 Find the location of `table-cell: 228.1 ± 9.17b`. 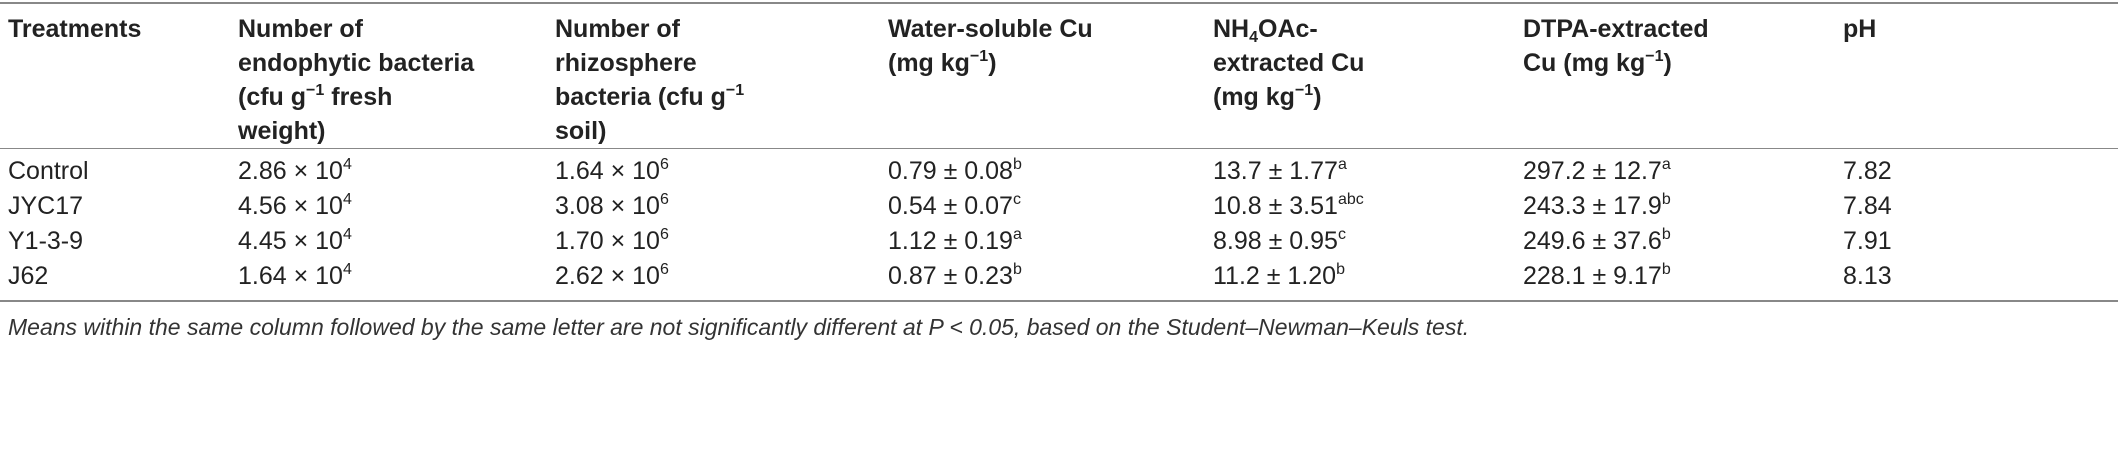

table-cell: 228.1 ± 9.17b is located at coordinates (1597, 276).